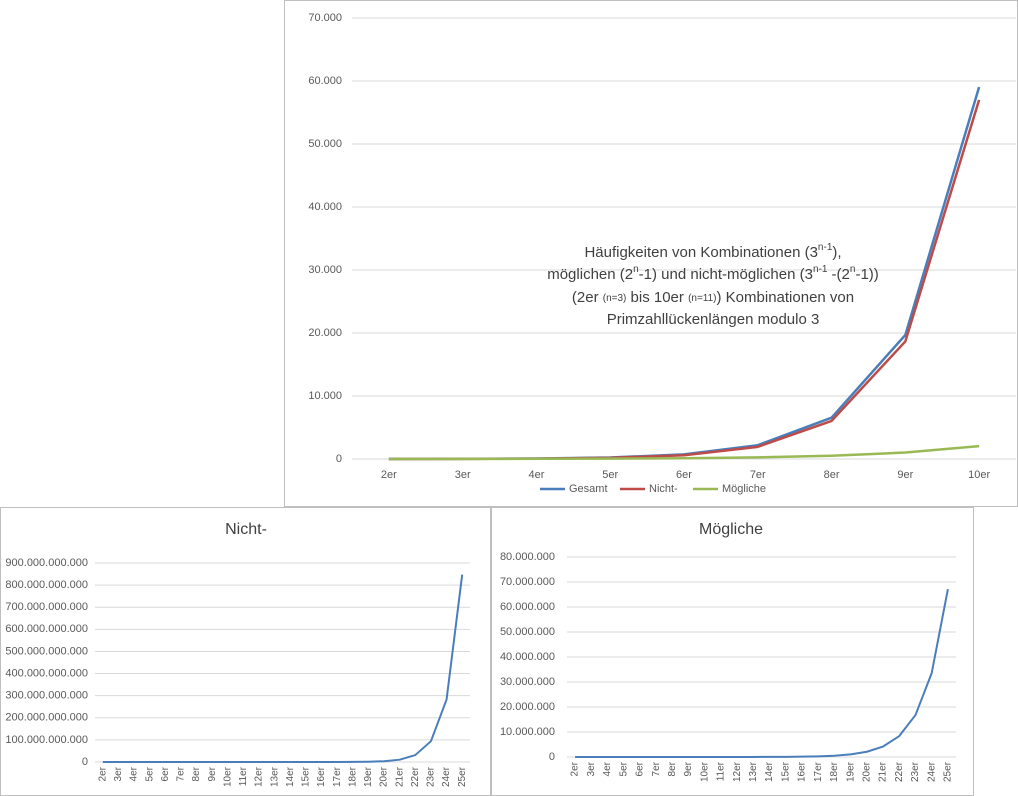 The height and width of the screenshot is (796, 1018). I want to click on title-part: ) Kombinationen von, so click(786, 297).